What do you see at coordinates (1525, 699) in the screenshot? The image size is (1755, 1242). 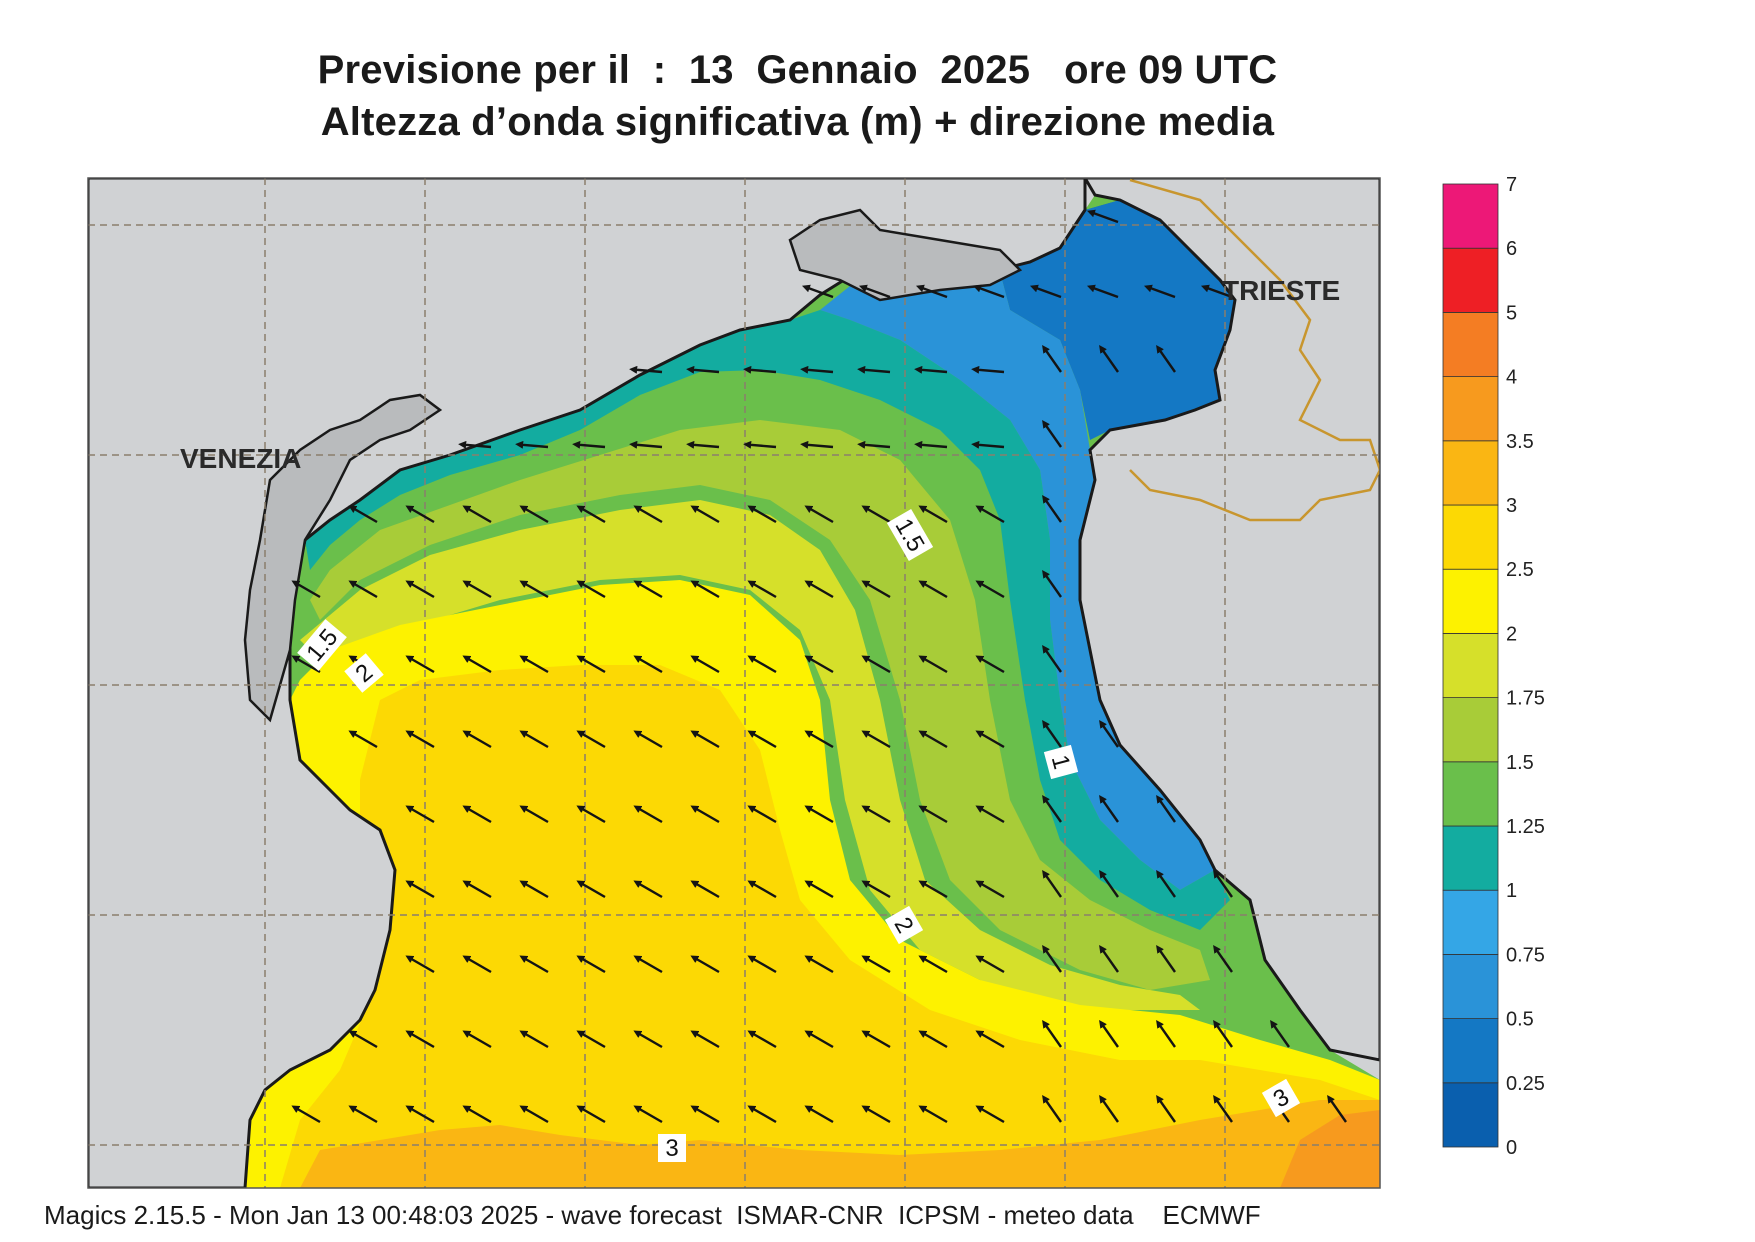 I see `colorbar-tick-label: 1.75` at bounding box center [1525, 699].